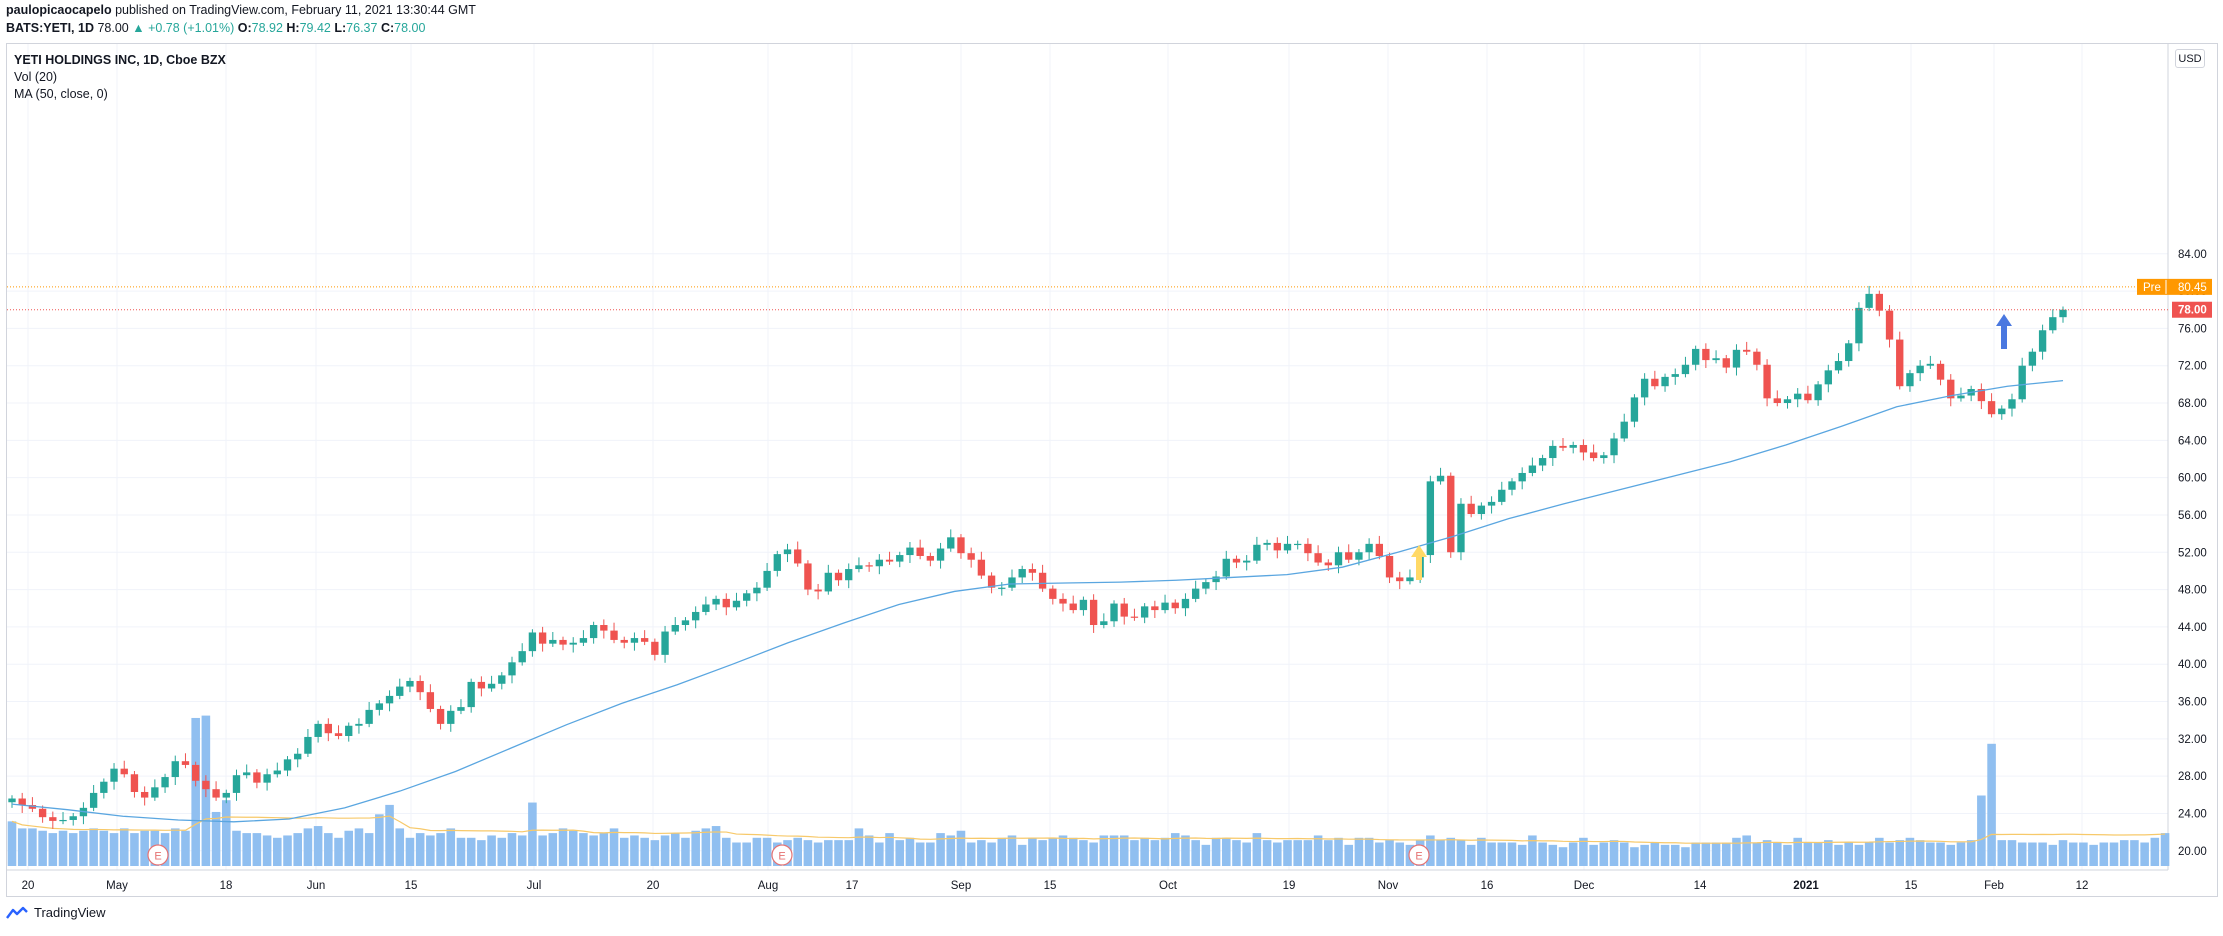 The height and width of the screenshot is (936, 2223). Describe the element at coordinates (316, 886) in the screenshot. I see `x-tick-label: Jun` at that location.